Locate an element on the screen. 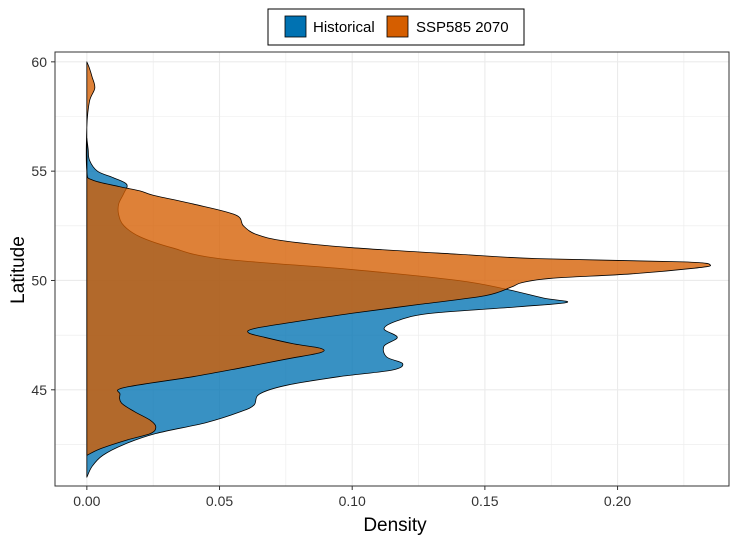  legend-key-historical is located at coordinates (295, 26).